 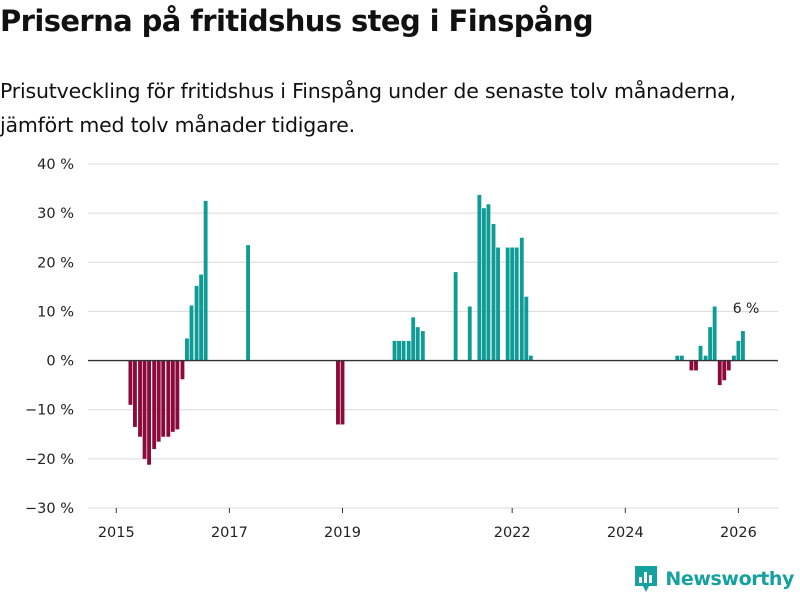 What do you see at coordinates (49, 411) in the screenshot?
I see `y-tick-label: −10 %` at bounding box center [49, 411].